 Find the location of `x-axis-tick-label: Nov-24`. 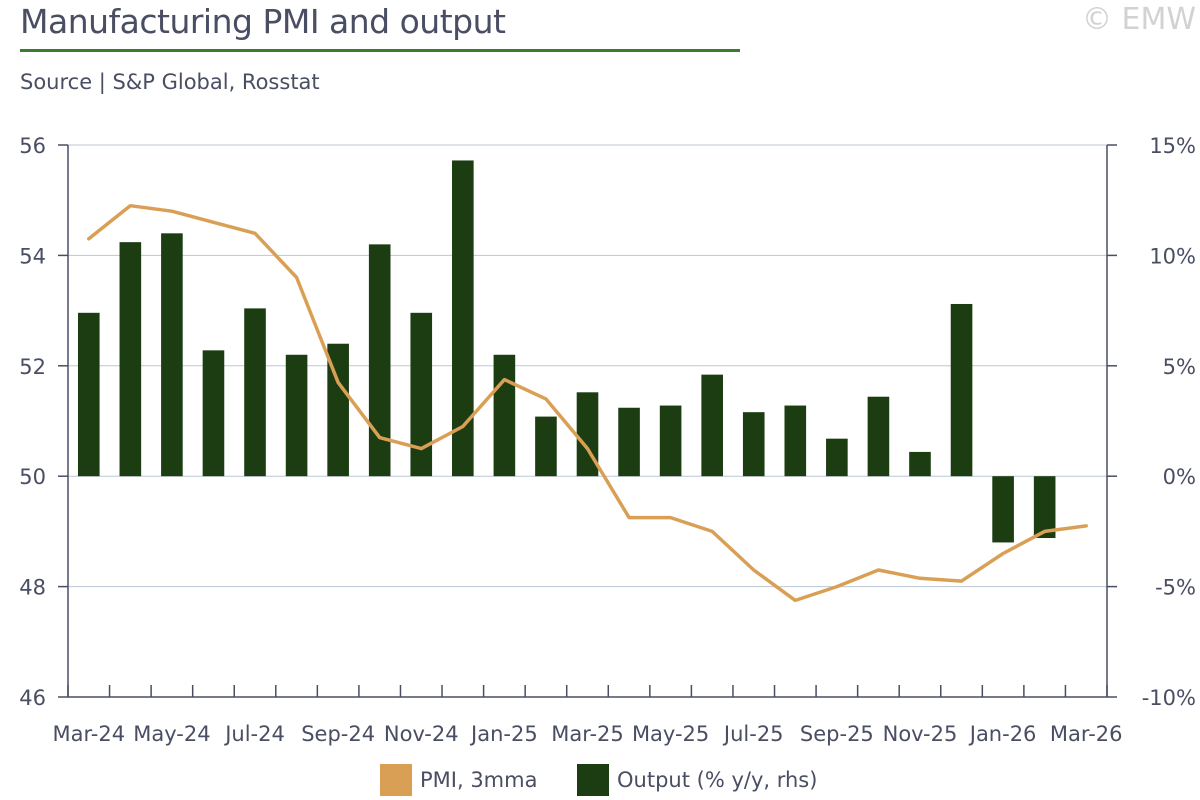

x-axis-tick-label: Nov-24 is located at coordinates (421, 734).